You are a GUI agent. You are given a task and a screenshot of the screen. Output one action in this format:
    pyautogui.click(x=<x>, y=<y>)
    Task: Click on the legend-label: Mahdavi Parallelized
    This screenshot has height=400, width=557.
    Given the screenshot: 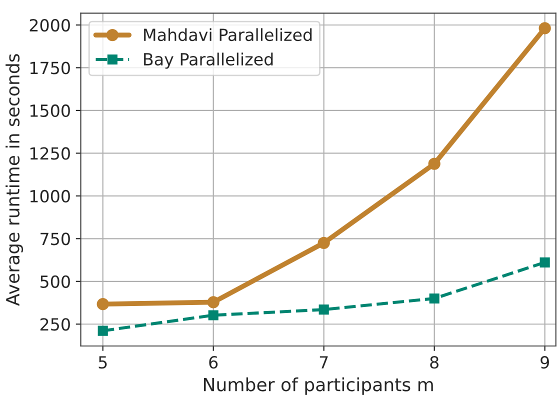 What is the action you would take?
    pyautogui.click(x=228, y=35)
    